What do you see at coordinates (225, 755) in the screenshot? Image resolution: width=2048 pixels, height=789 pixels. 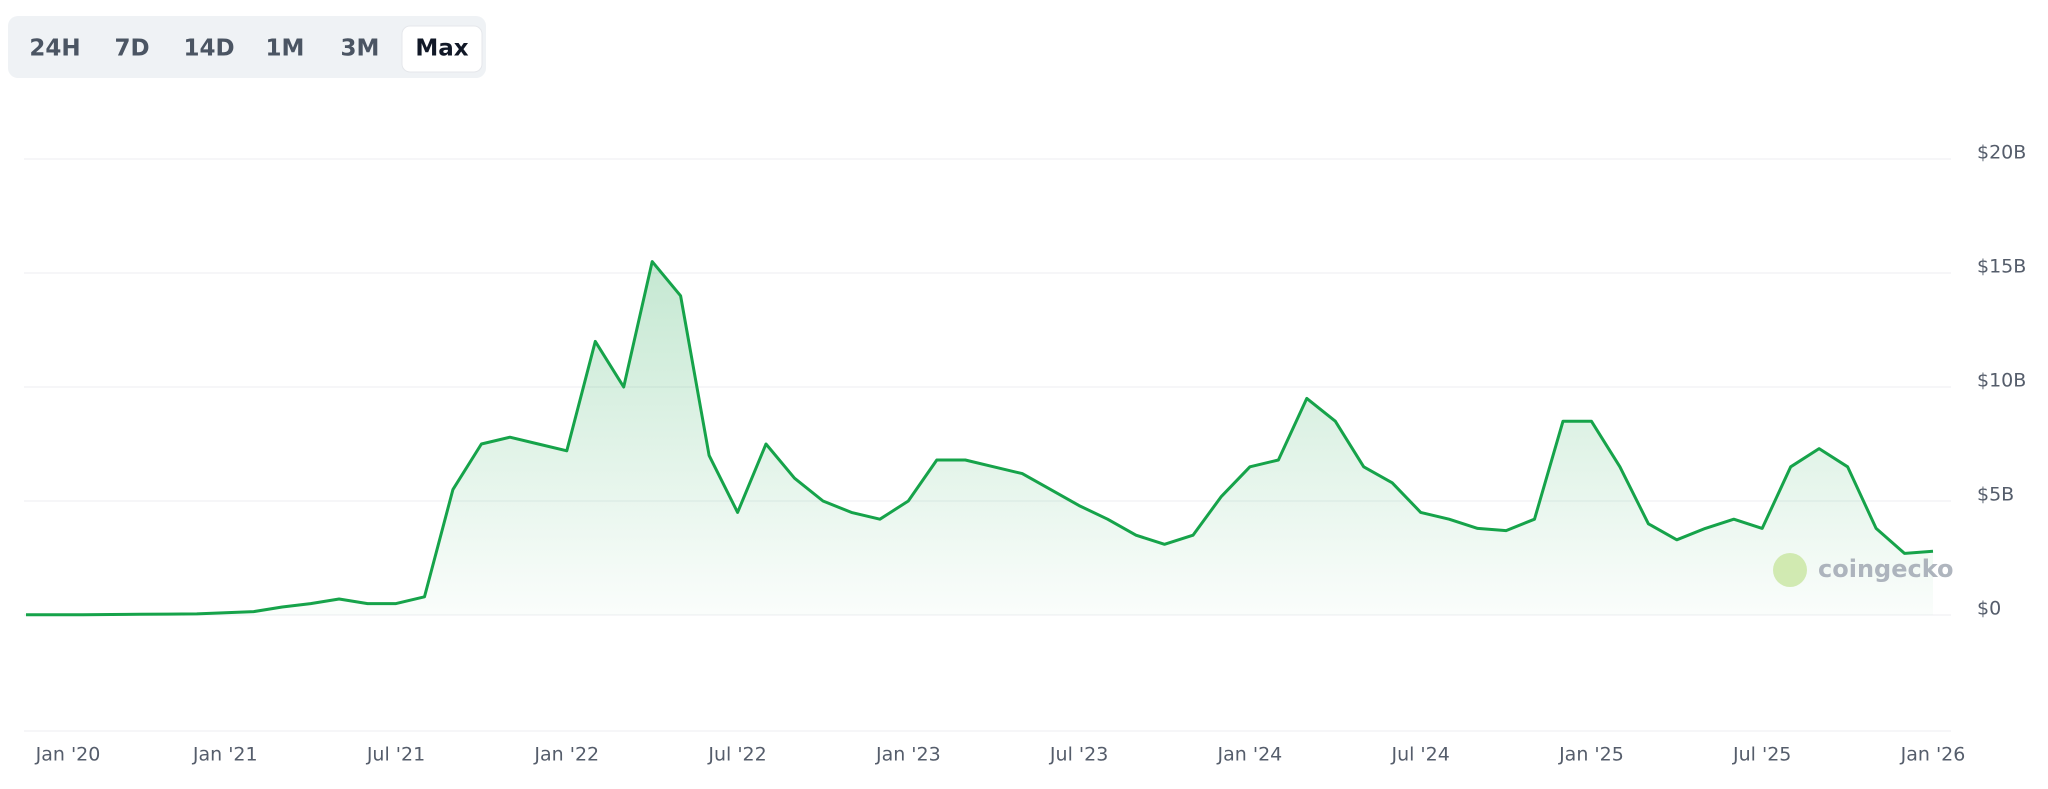 I see `x-tick-label: Jan '21` at bounding box center [225, 755].